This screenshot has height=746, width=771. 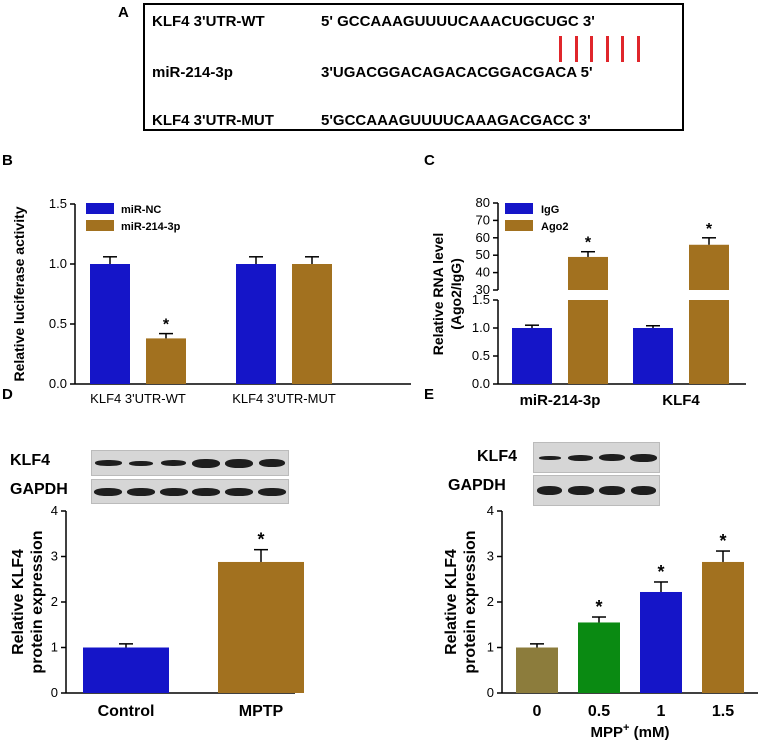 I want to click on chart-b-legend-label: miR-214-3p, so click(x=151, y=227).